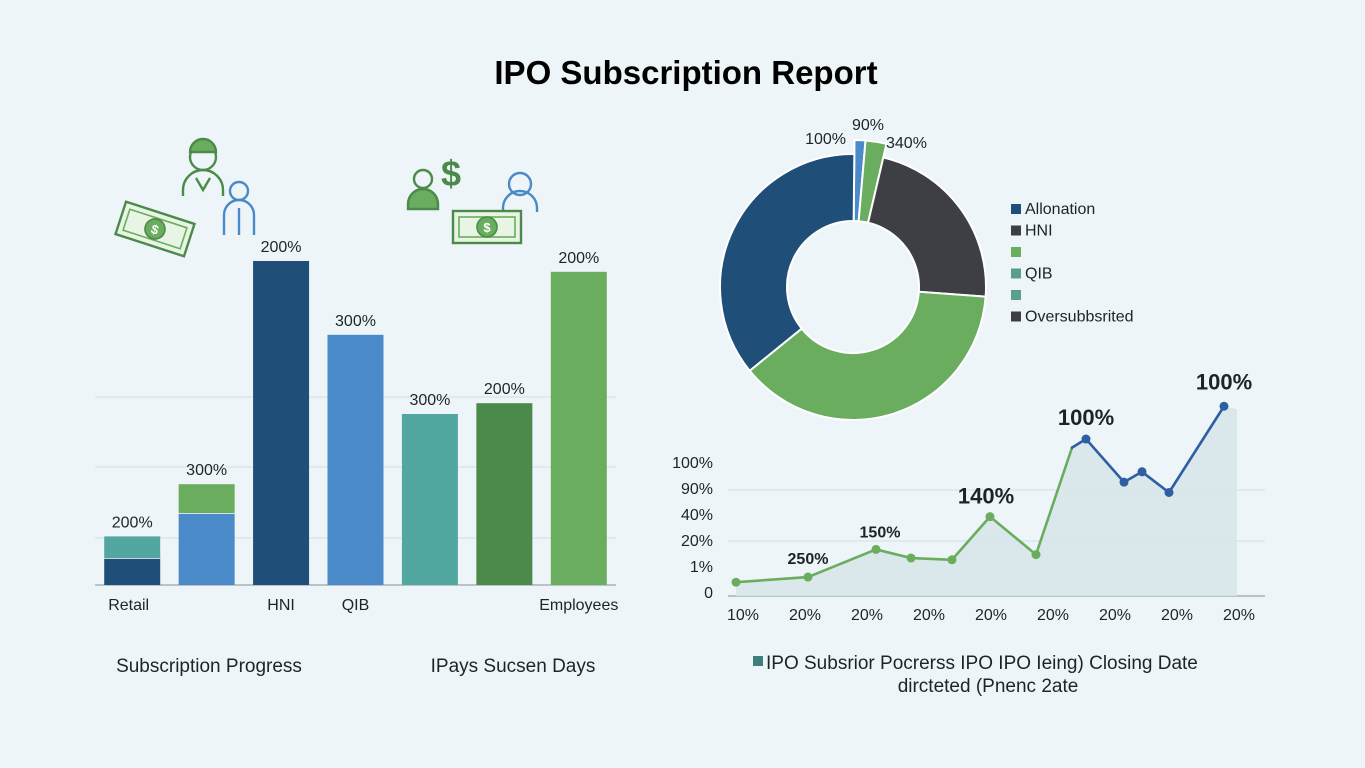  What do you see at coordinates (692, 463) in the screenshot?
I see `y-tick-label: 100%` at bounding box center [692, 463].